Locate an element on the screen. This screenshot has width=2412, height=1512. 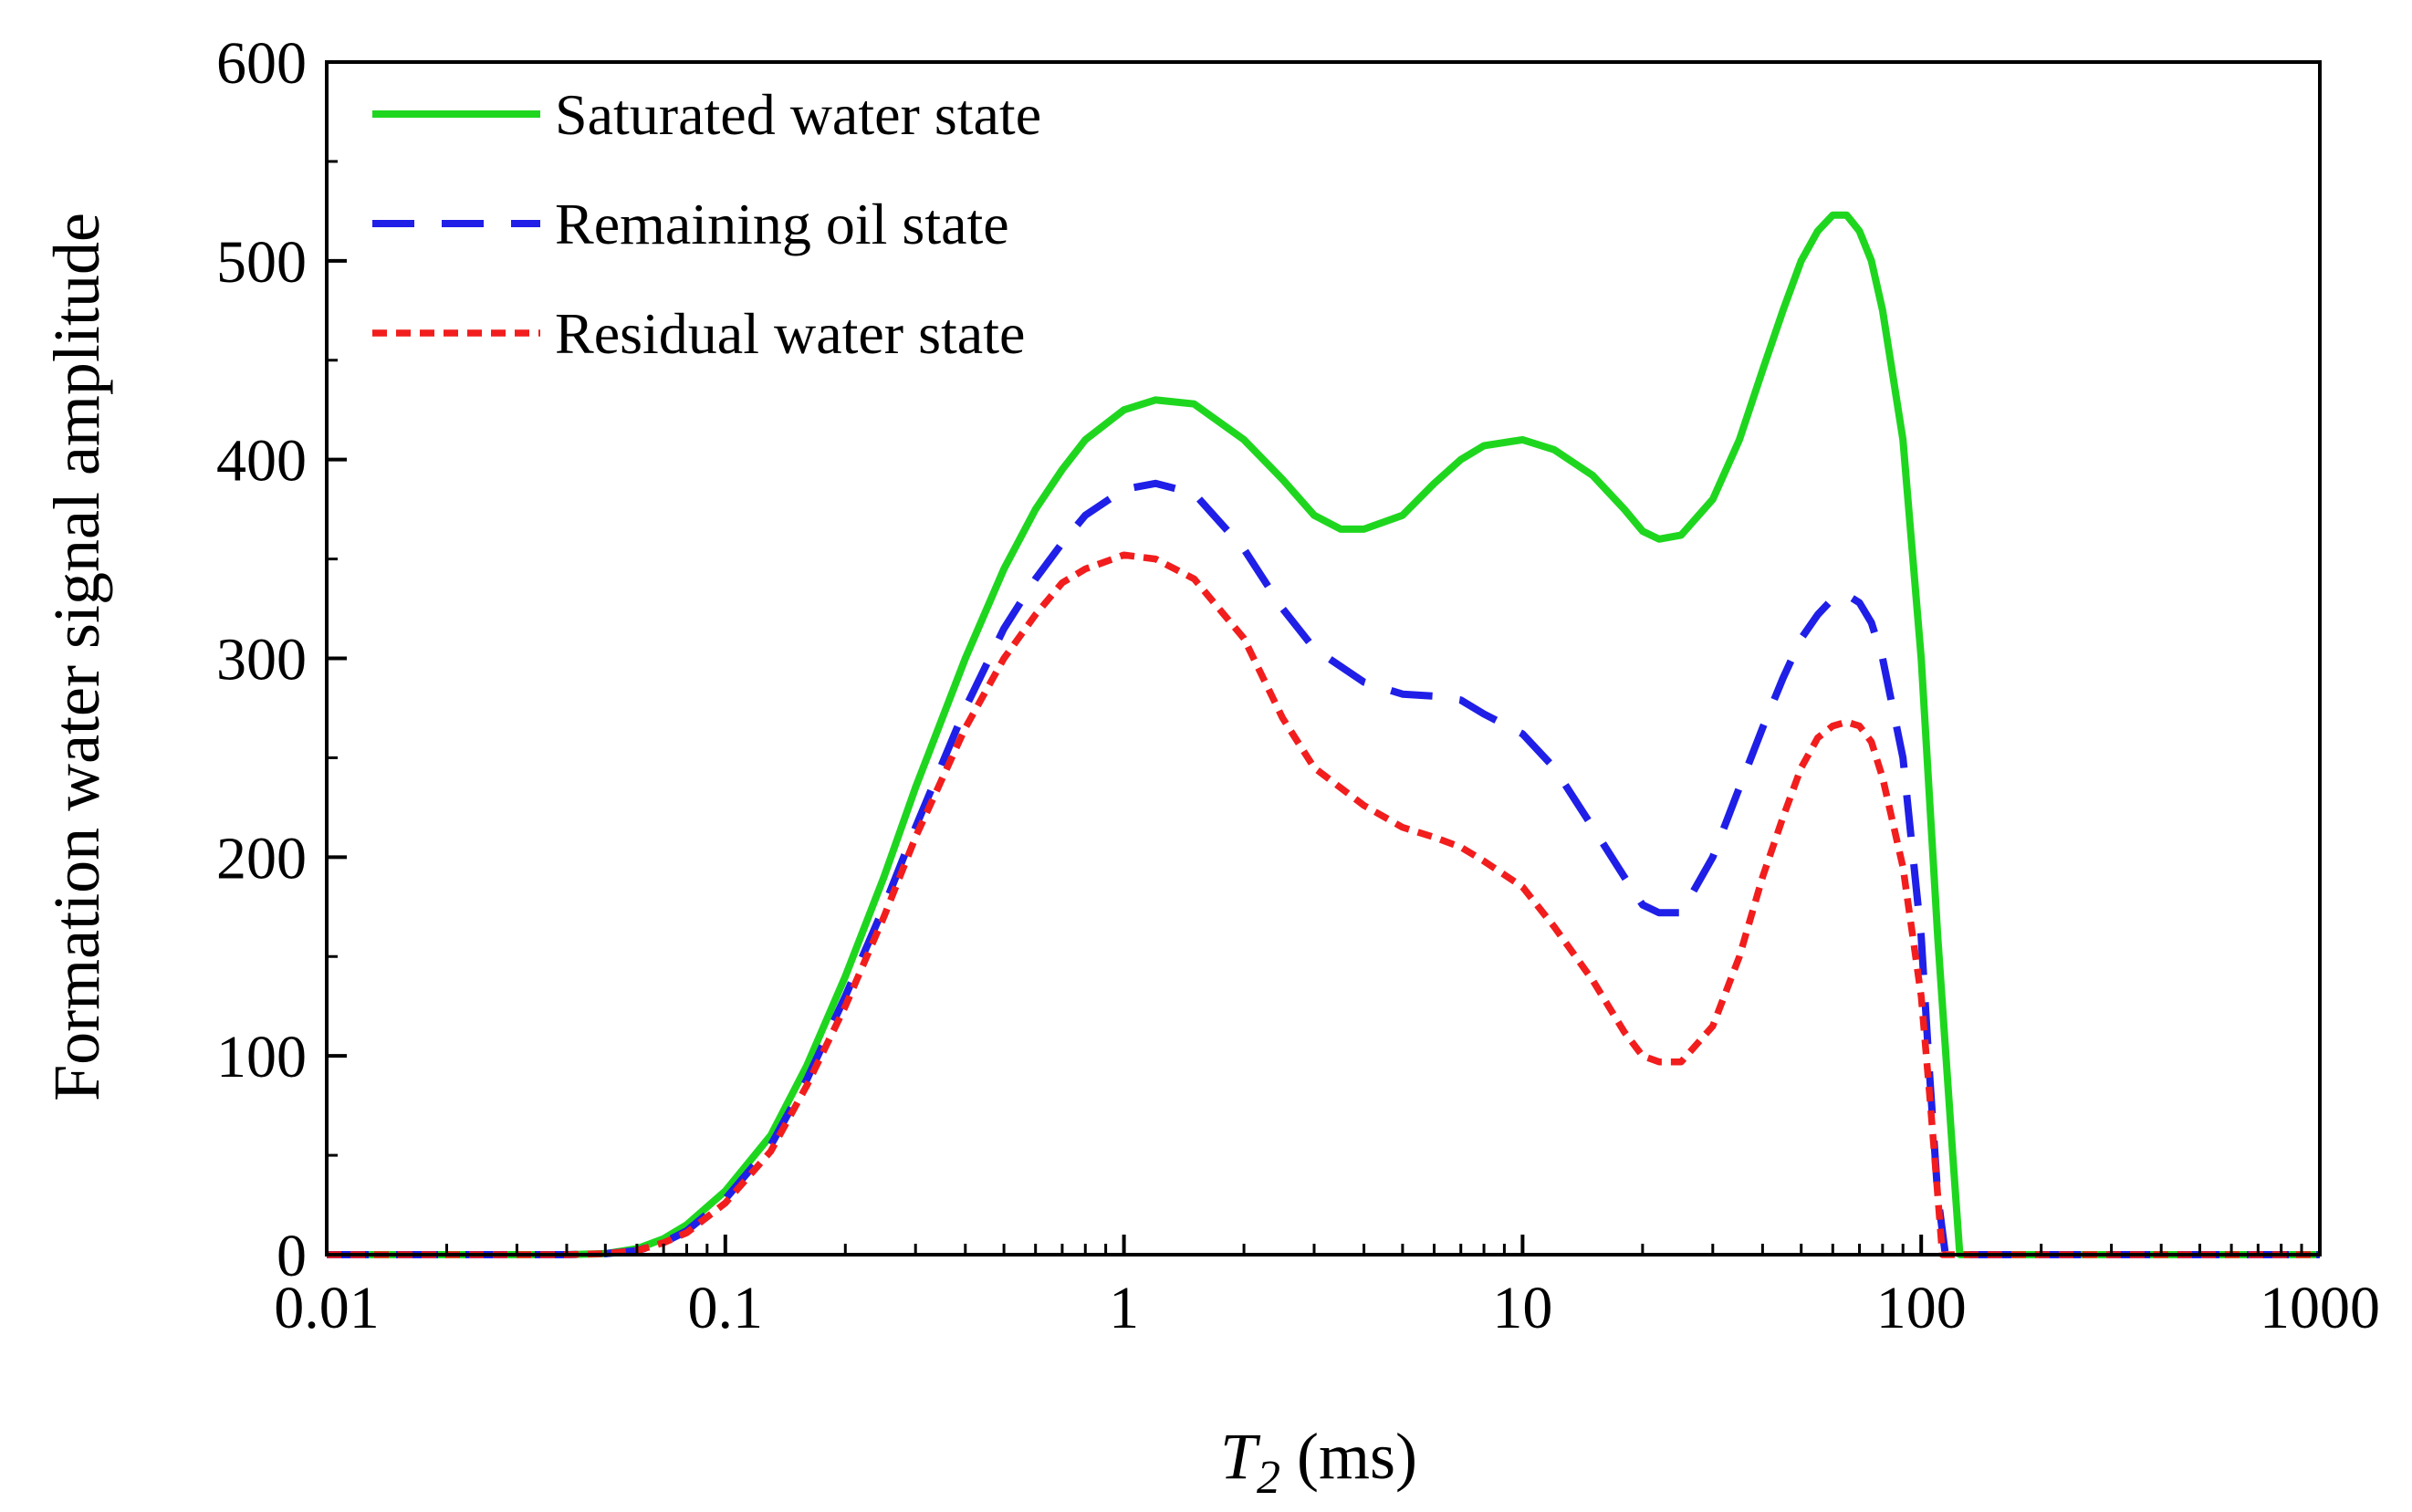
x-tick-label: 10 is located at coordinates (1522, 1308).